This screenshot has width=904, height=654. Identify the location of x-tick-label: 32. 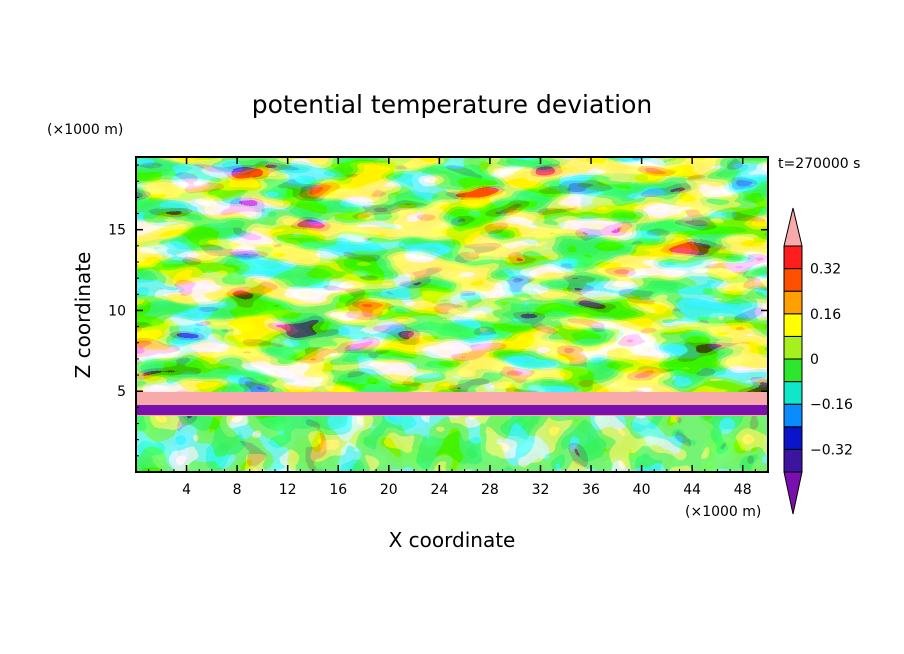
(541, 490).